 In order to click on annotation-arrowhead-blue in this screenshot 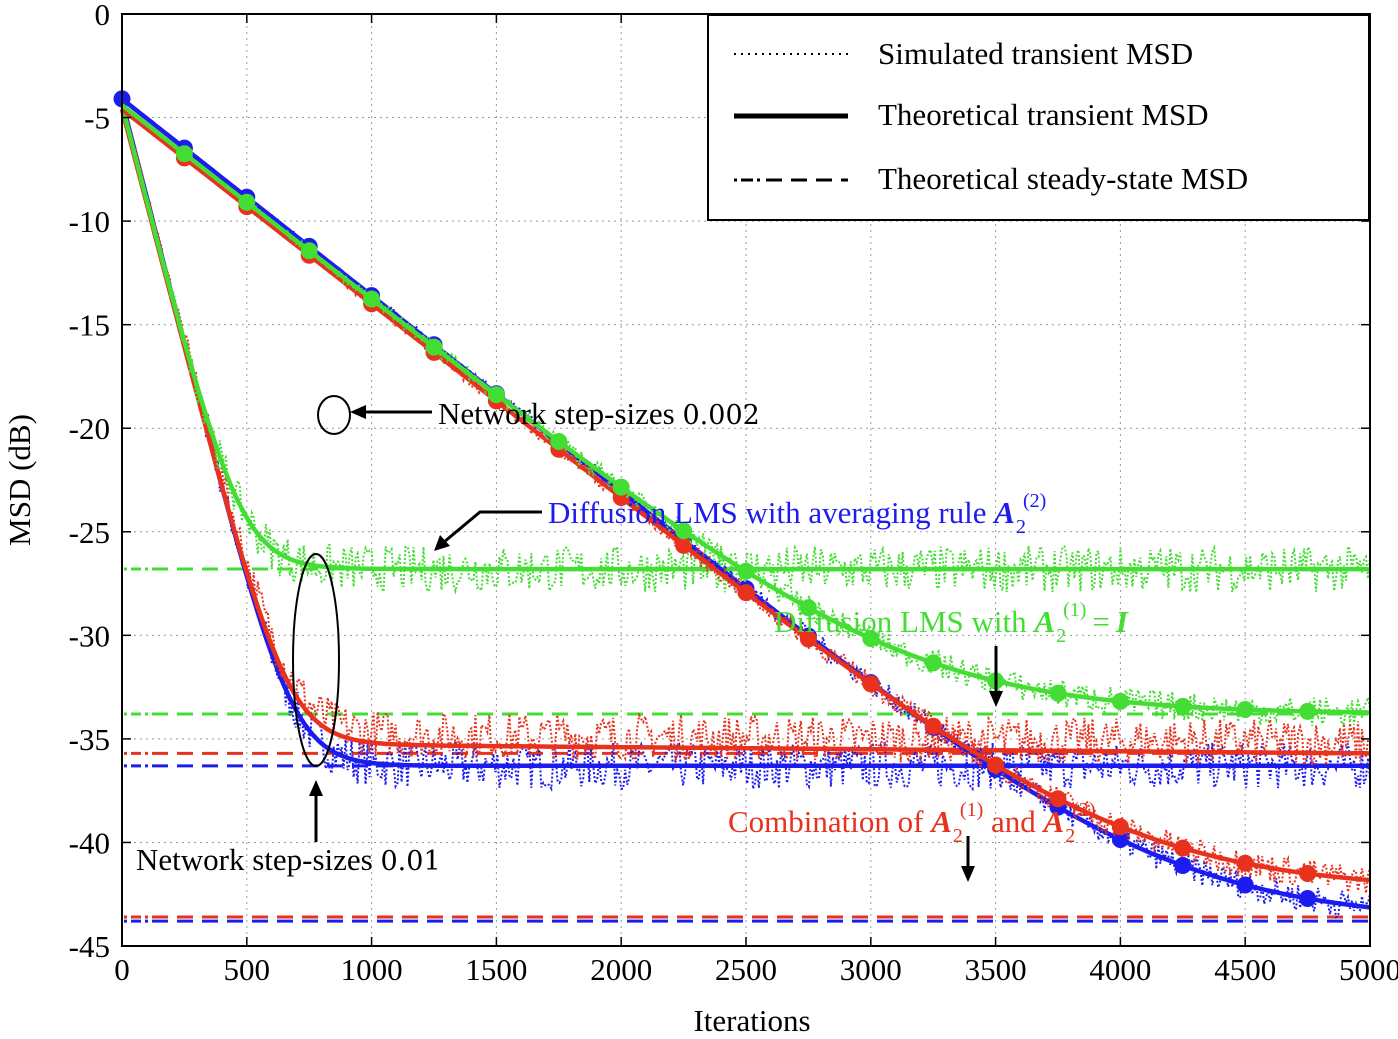, I will do `click(442, 543)`.